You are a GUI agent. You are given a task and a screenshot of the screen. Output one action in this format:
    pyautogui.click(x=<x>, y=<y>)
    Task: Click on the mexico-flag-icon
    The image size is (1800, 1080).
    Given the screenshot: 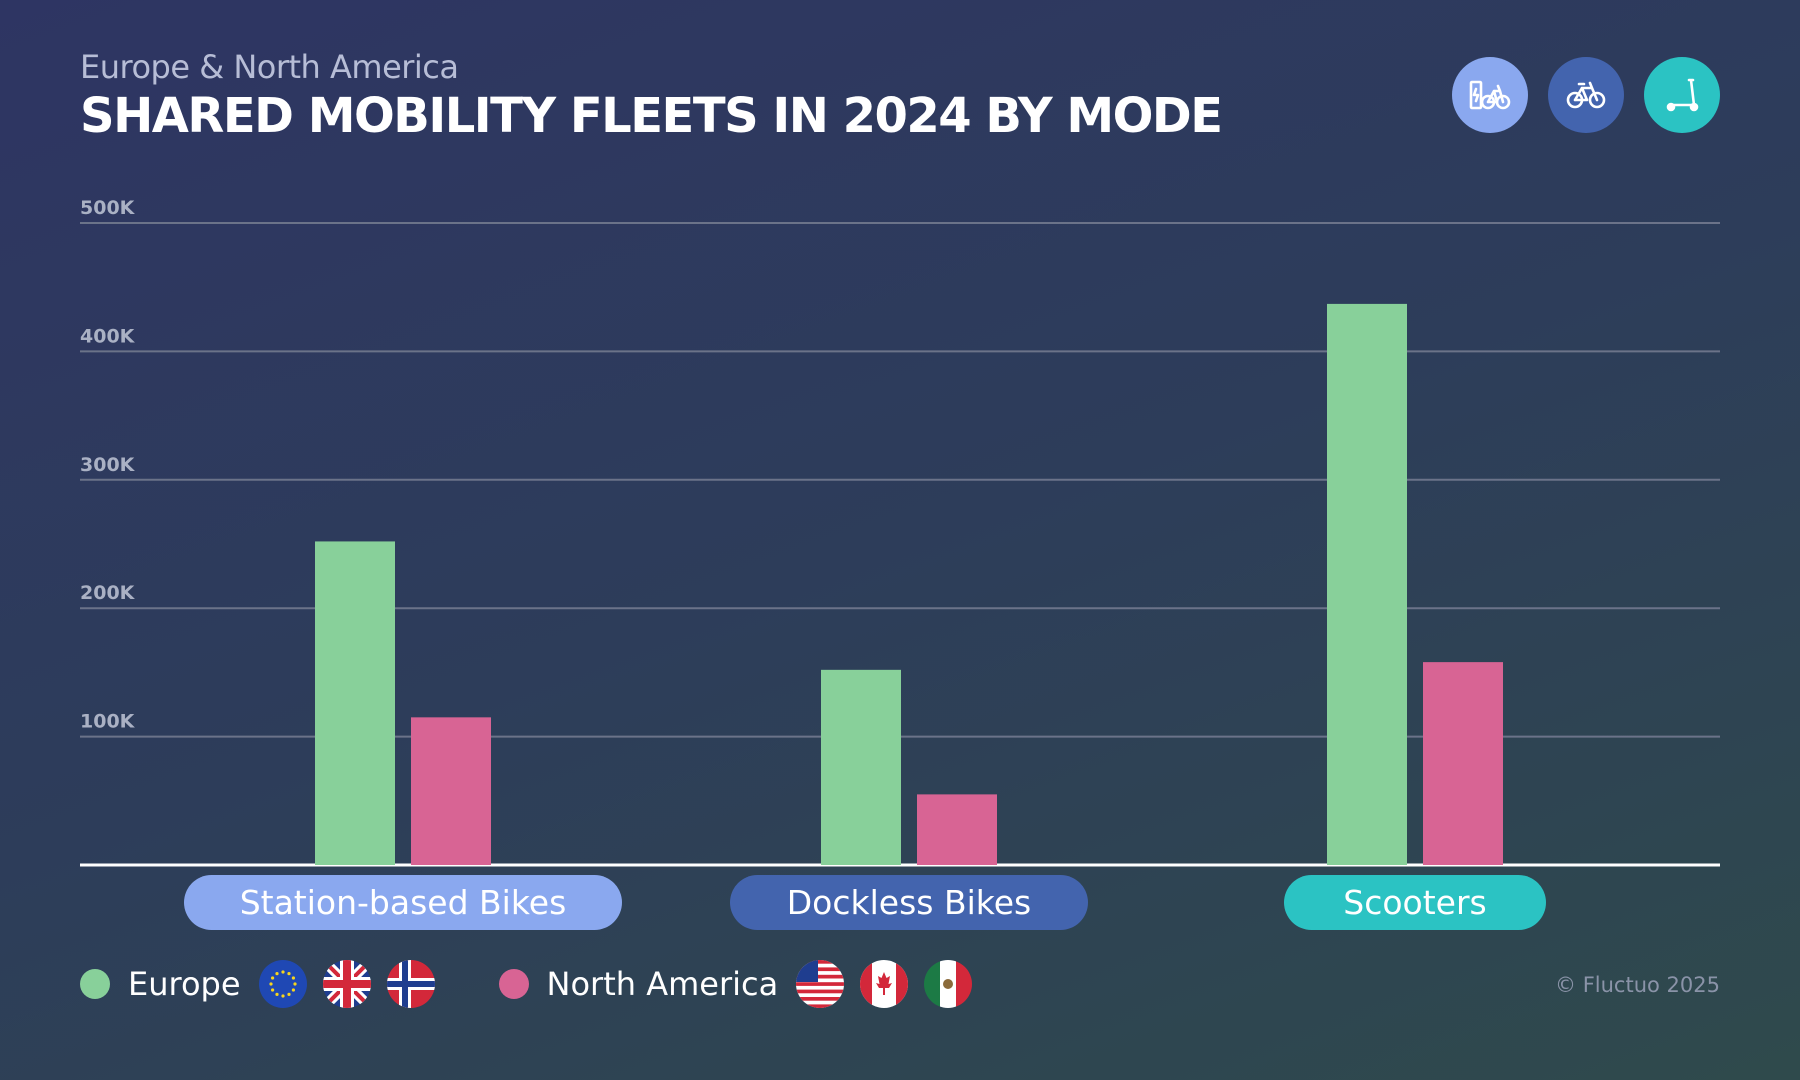 What is the action you would take?
    pyautogui.click(x=948, y=984)
    